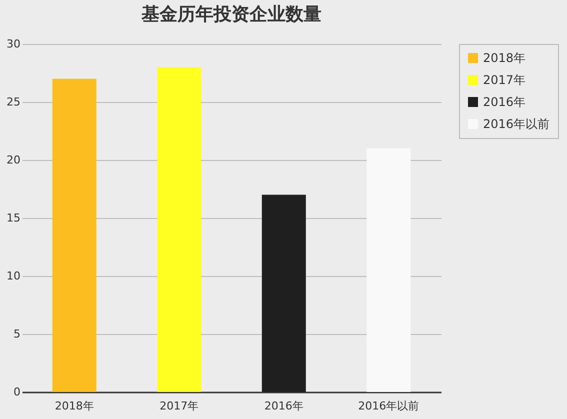  Describe the element at coordinates (13, 276) in the screenshot. I see `y-tick-label: 10` at that location.